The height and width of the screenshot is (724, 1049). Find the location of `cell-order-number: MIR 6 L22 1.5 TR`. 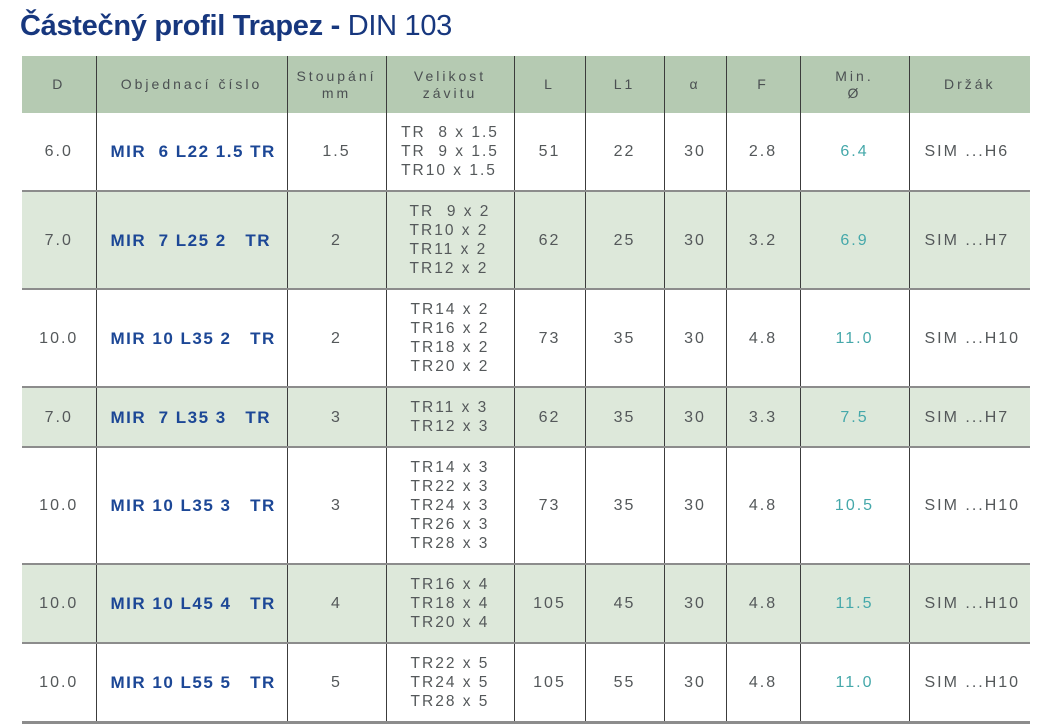

cell-order-number: MIR 6 L22 1.5 TR is located at coordinates (191, 152).